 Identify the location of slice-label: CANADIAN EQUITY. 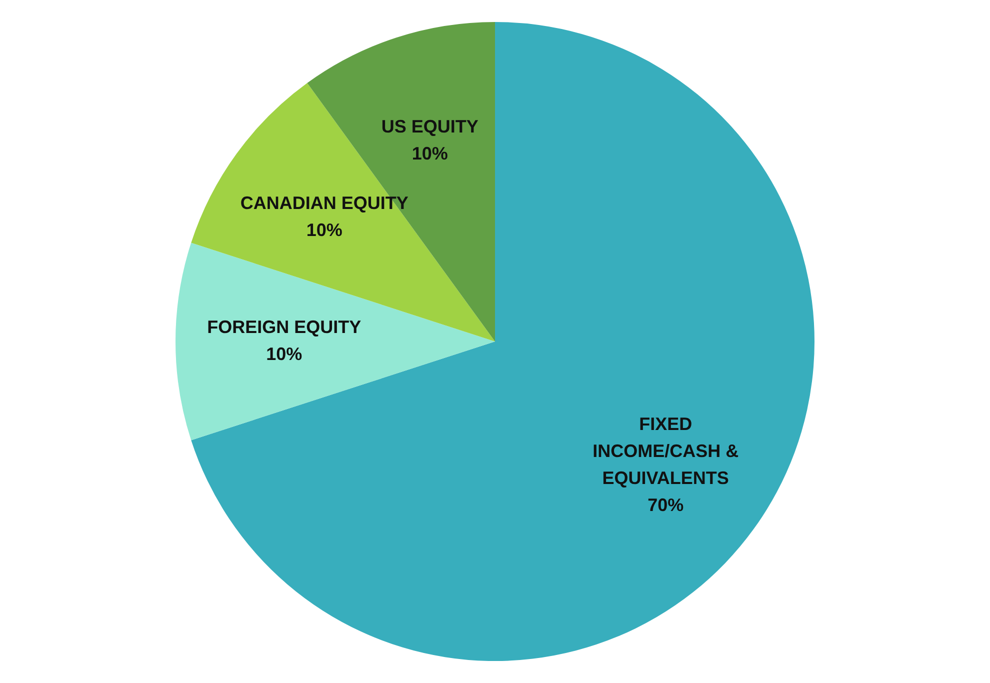
(324, 203).